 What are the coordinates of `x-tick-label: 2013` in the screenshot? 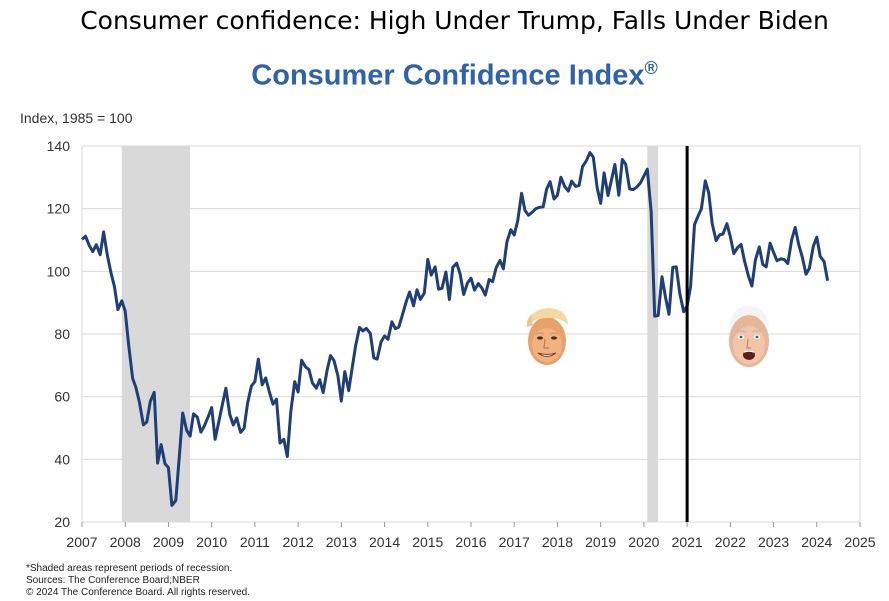 It's located at (341, 542).